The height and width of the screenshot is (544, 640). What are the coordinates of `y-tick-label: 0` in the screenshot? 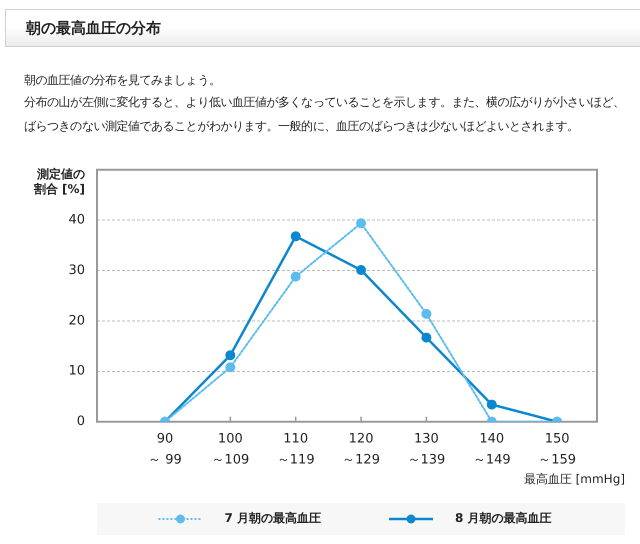 It's located at (80, 422).